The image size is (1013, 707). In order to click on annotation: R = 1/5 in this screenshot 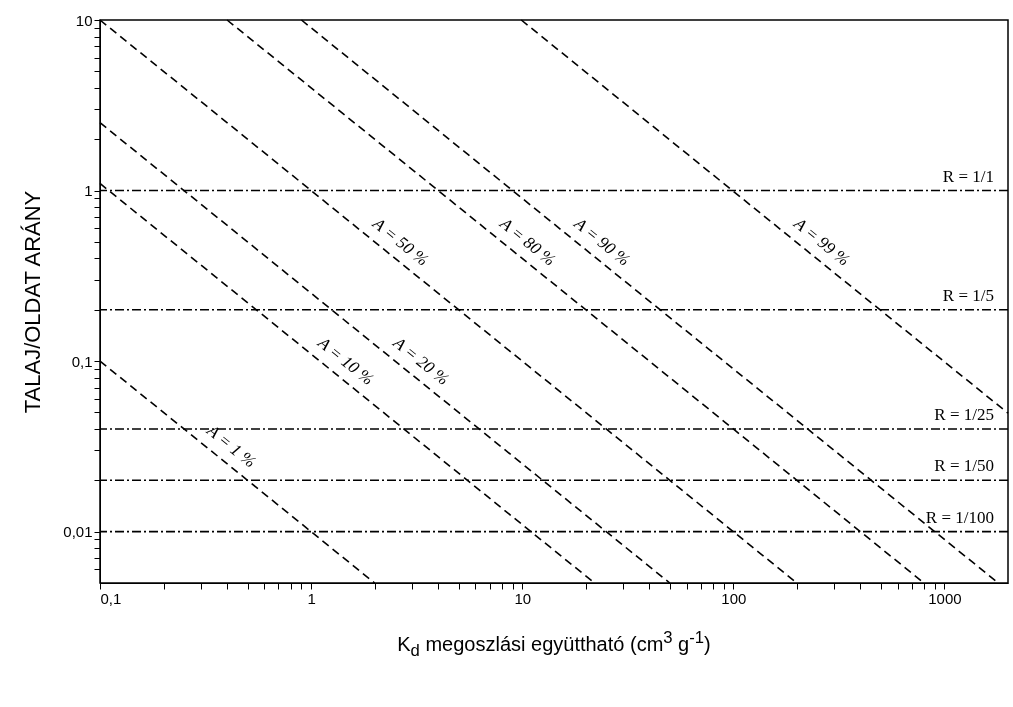, I will do `click(968, 295)`.